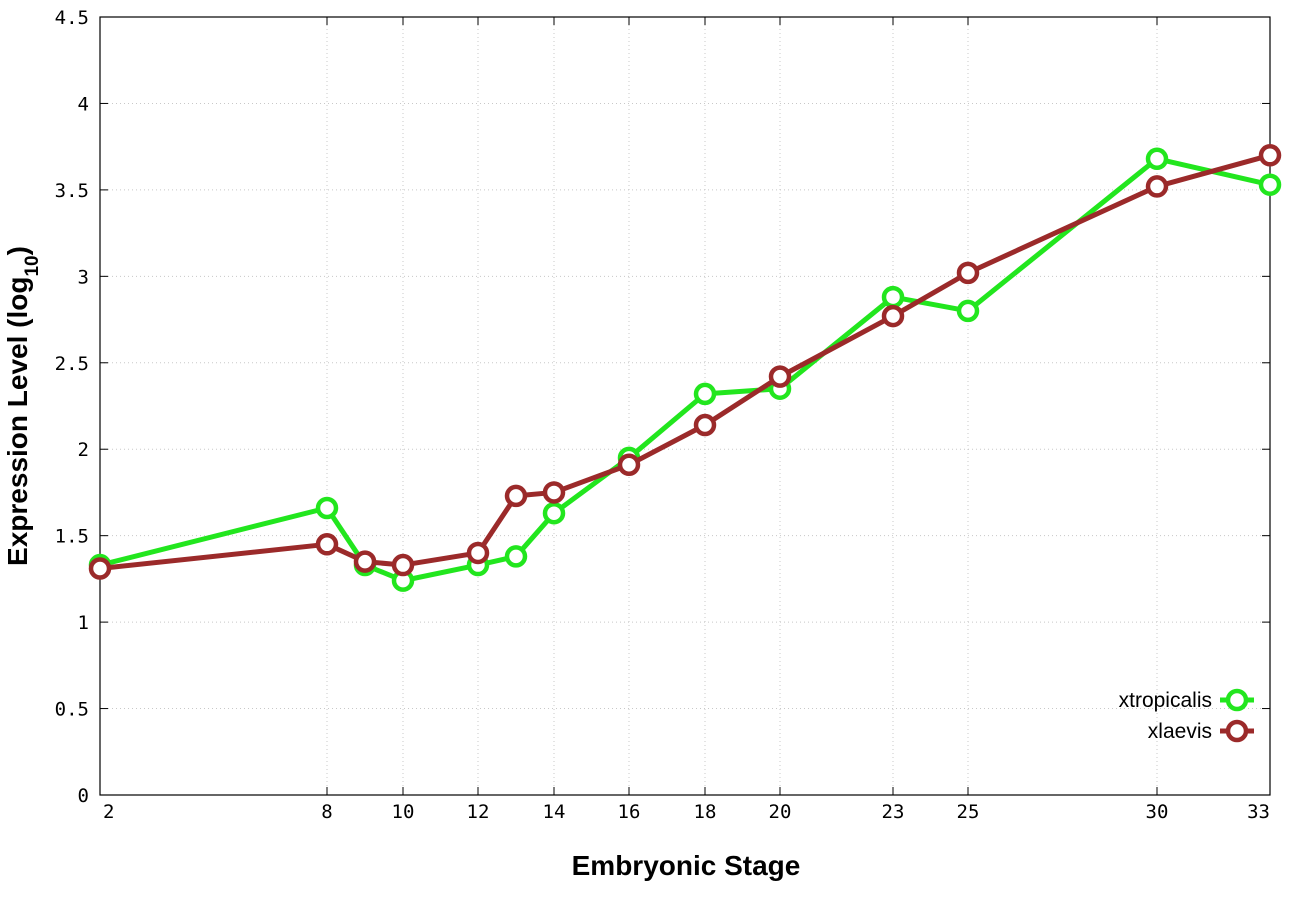  I want to click on y-tick-label: 4, so click(83, 104).